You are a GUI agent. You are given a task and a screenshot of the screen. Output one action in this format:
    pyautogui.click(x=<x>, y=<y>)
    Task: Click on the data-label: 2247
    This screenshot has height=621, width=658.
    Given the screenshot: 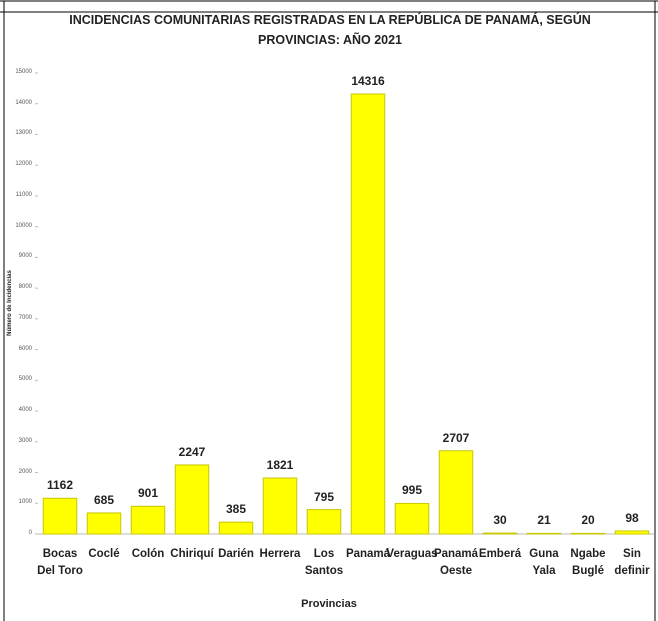 What is the action you would take?
    pyautogui.click(x=192, y=451)
    